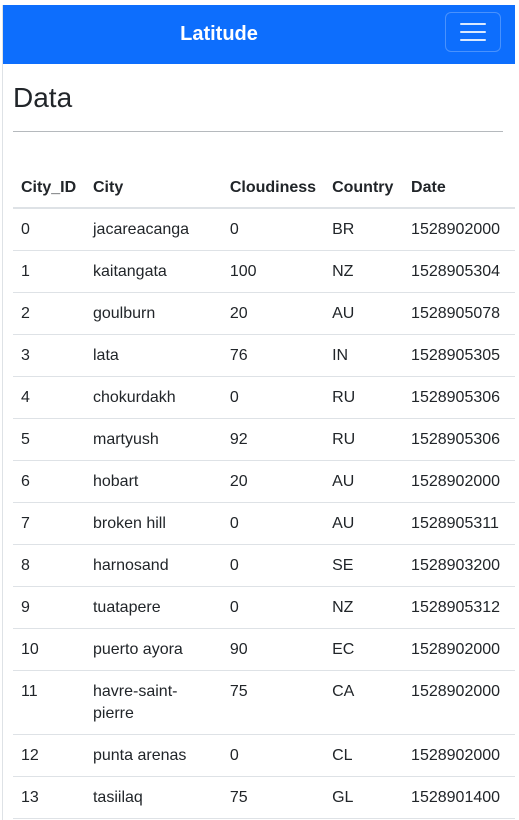  I want to click on cell-date: 1528903200, so click(459, 566).